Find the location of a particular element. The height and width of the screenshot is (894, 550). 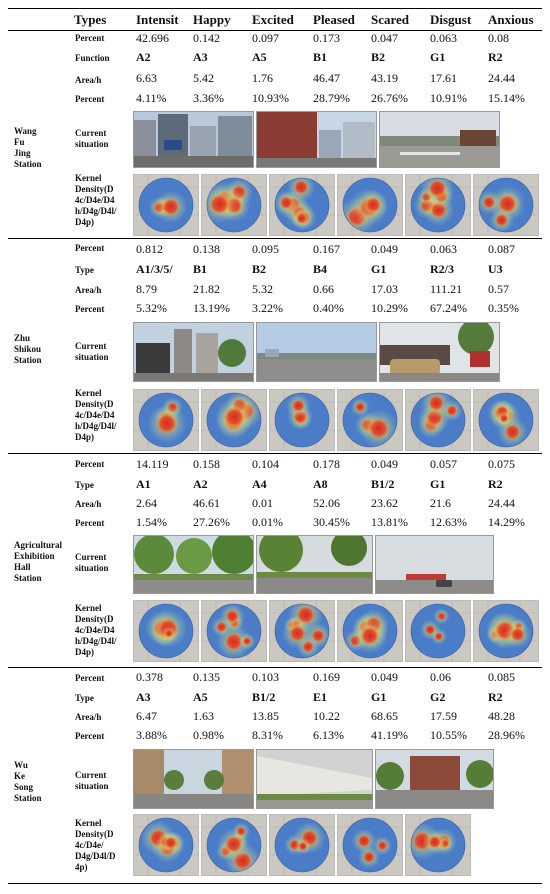

top-rule is located at coordinates (275, 8).